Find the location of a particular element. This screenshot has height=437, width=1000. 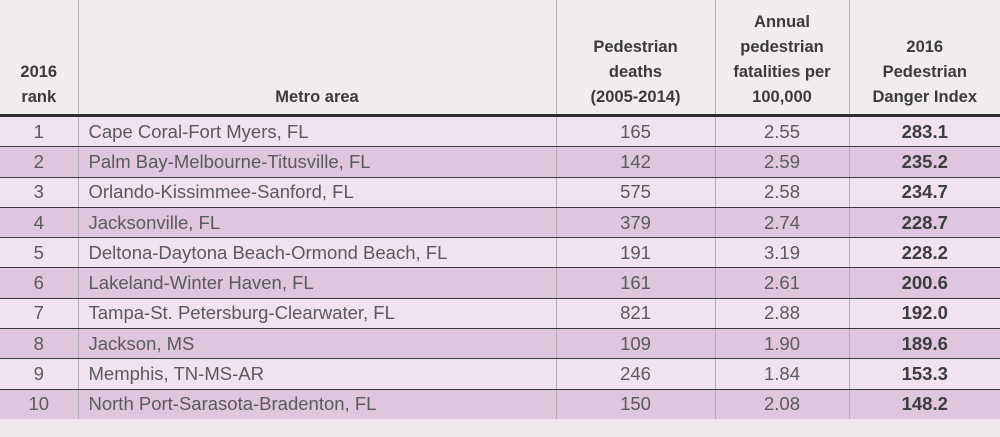

metro-cell: Jackson, MS is located at coordinates (317, 344).